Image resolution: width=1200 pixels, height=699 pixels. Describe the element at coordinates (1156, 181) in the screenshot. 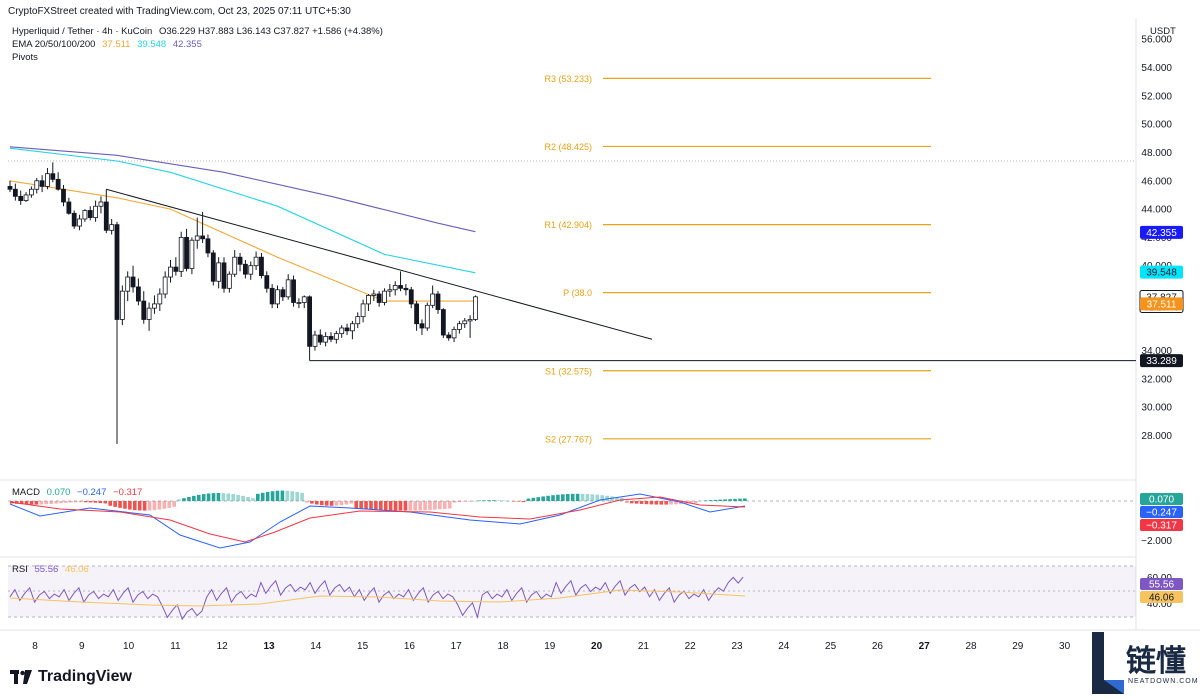

I see `y-tick-label: 46.000` at that location.